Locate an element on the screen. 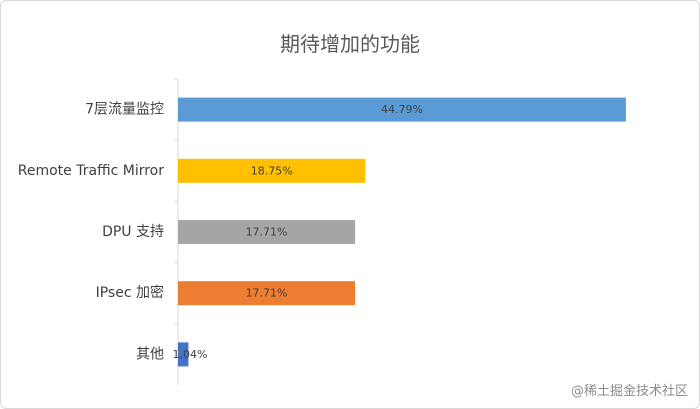  category-tick-label: Remote Traffic Mirror is located at coordinates (91, 171).